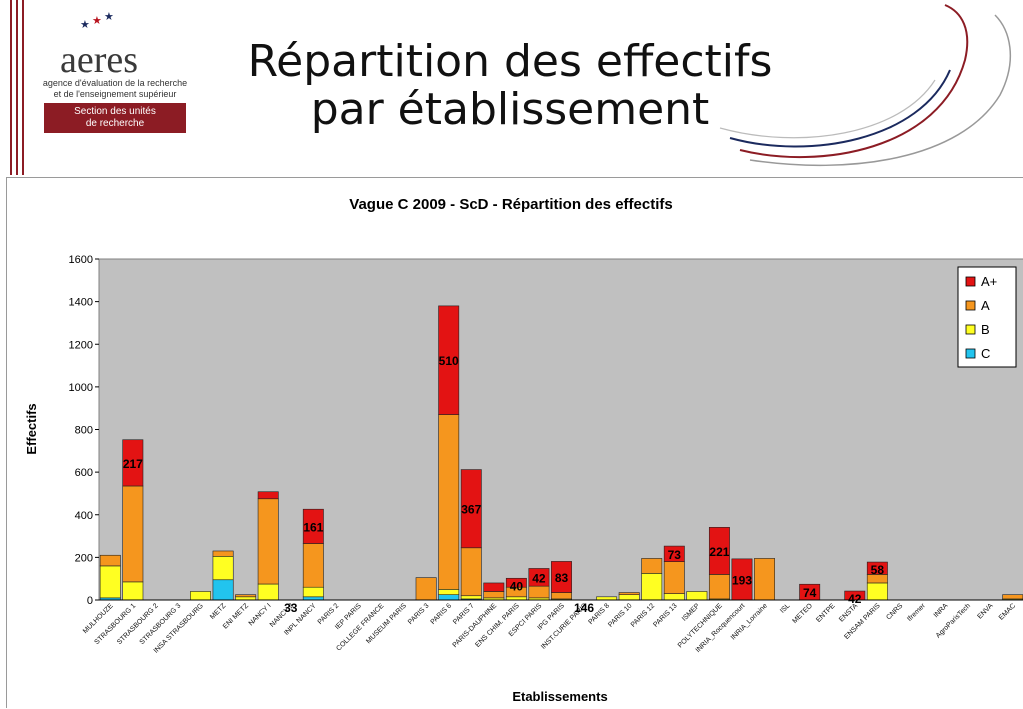 The image size is (1023, 709). I want to click on legend-label: B, so click(985, 329).